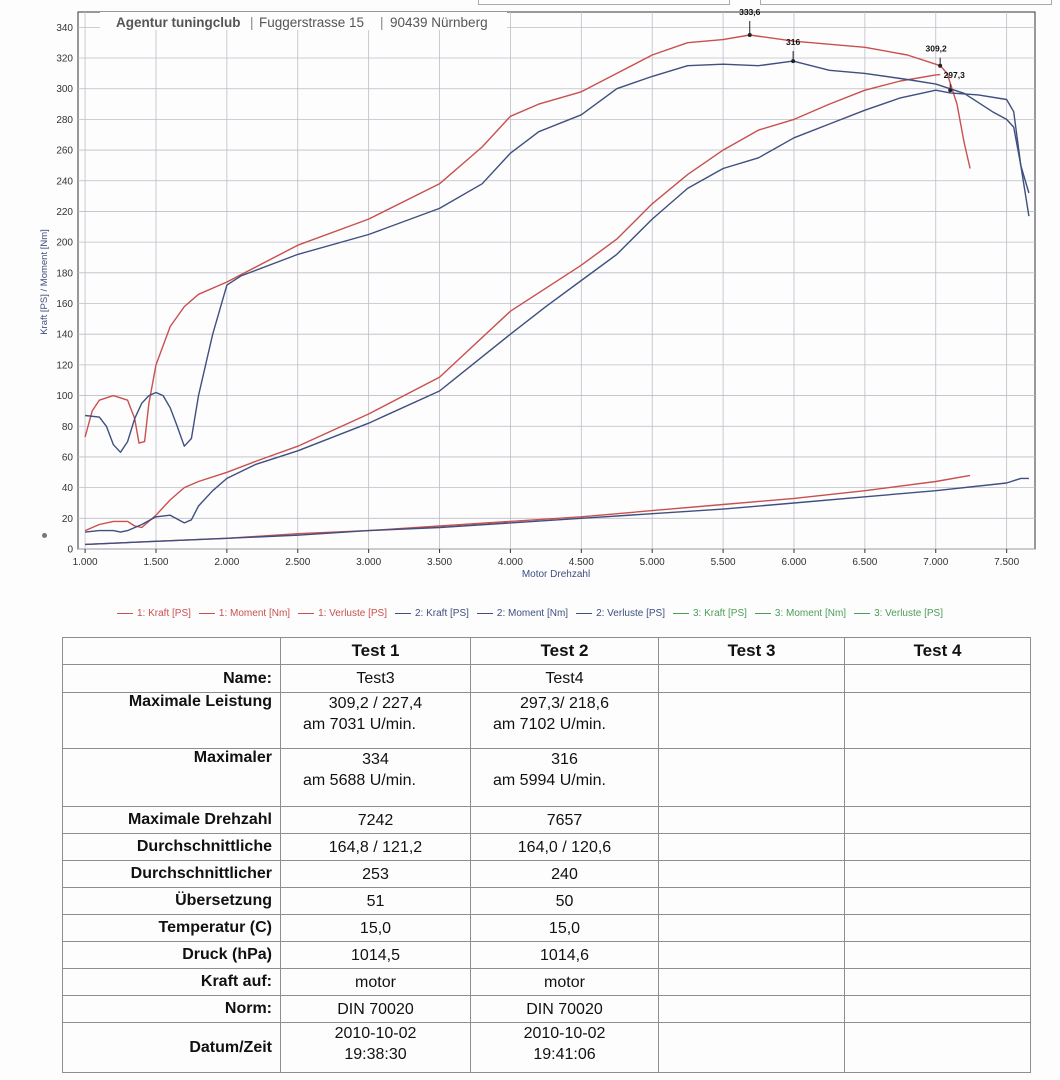 Image resolution: width=1060 pixels, height=1080 pixels. Describe the element at coordinates (297, 562) in the screenshot. I see `x-tick-label: 2.500` at that location.